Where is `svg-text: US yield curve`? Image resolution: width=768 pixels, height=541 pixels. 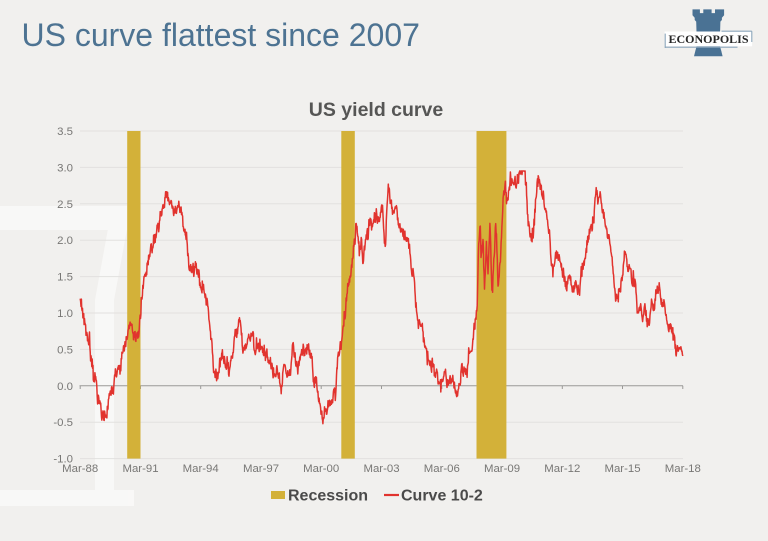 svg-text: US yield curve is located at coordinates (376, 110).